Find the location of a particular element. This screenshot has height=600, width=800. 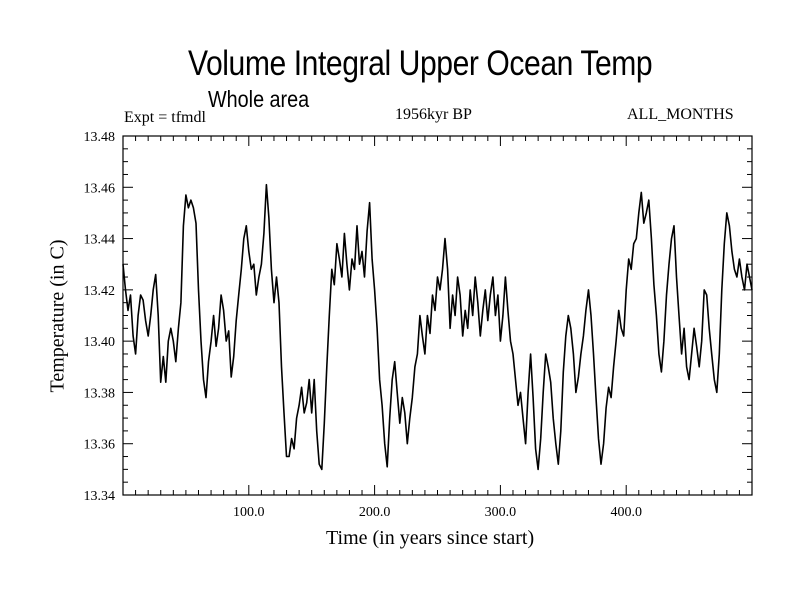

x-tick-label: 200.0 is located at coordinates (375, 512).